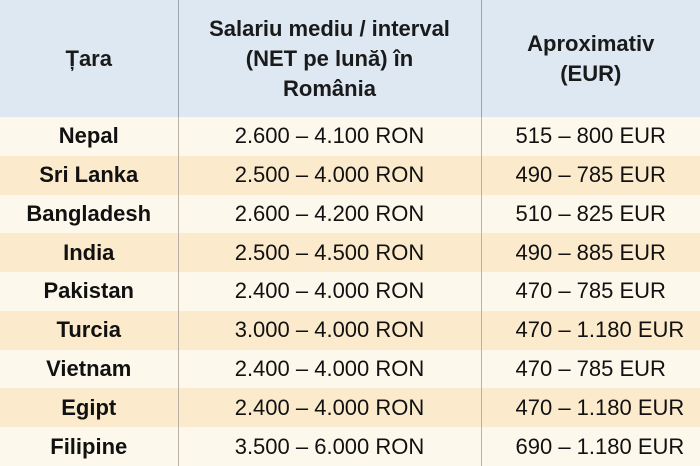 The height and width of the screenshot is (466, 700). I want to click on table-row: India 2.500 – 4.500 RON 490 – 885 EUR, so click(350, 253).